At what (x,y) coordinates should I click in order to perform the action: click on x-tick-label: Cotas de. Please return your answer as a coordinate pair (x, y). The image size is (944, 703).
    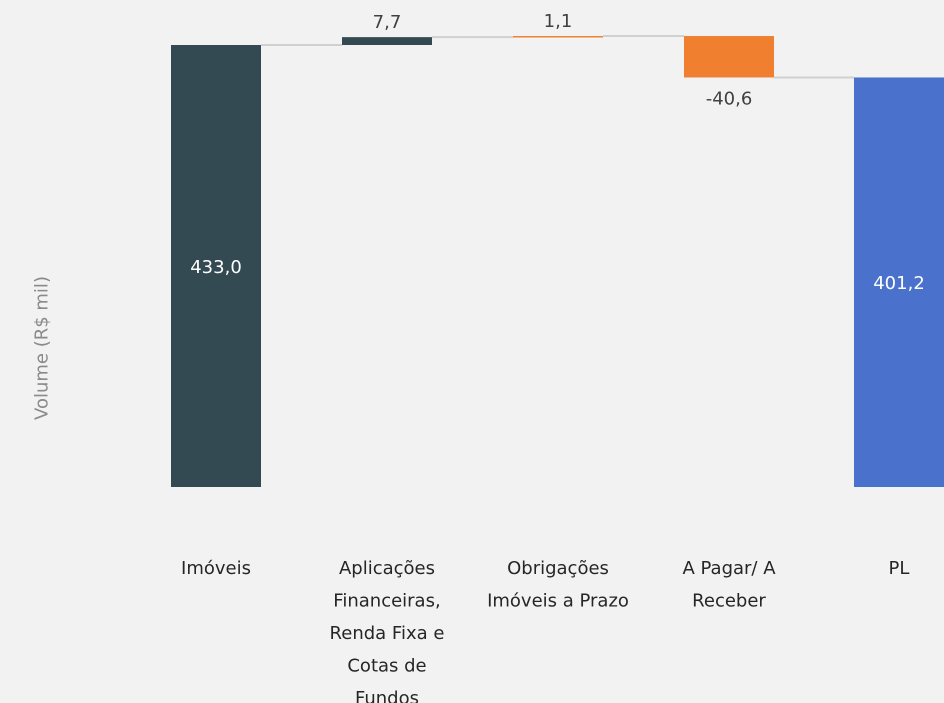
    Looking at the image, I should click on (386, 666).